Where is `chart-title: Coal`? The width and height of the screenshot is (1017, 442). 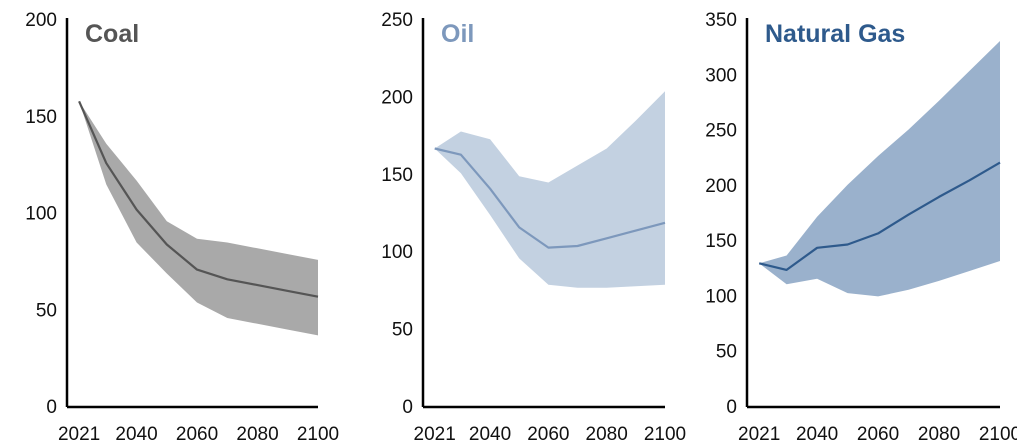
chart-title: Coal is located at coordinates (112, 34).